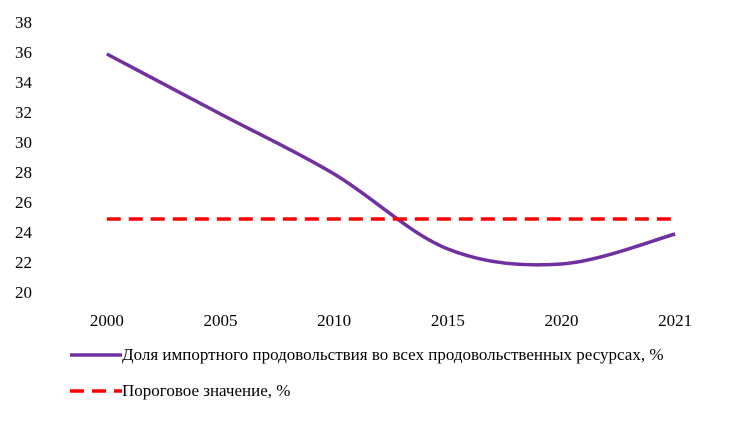 Image resolution: width=738 pixels, height=428 pixels. What do you see at coordinates (24, 232) in the screenshot?
I see `y-tick-label: 24` at bounding box center [24, 232].